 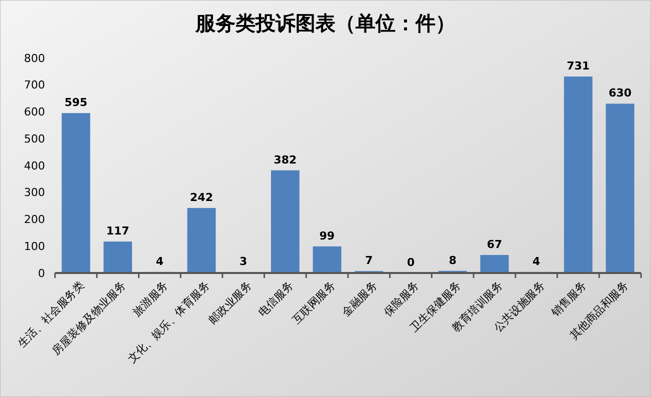 What do you see at coordinates (359, 298) in the screenshot?
I see `x-tick-label: 金融服务` at bounding box center [359, 298].